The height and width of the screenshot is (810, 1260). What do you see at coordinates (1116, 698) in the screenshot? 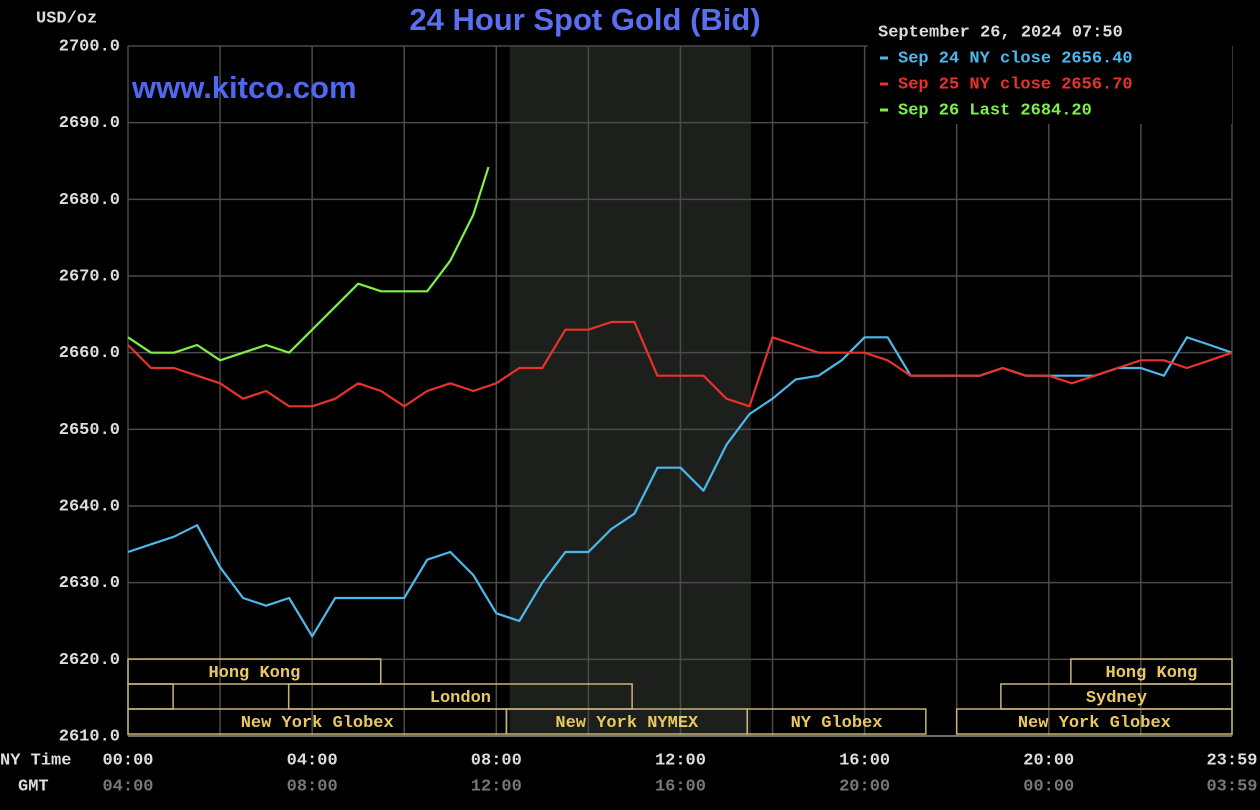
I see `session-label: Sydney` at bounding box center [1116, 698].